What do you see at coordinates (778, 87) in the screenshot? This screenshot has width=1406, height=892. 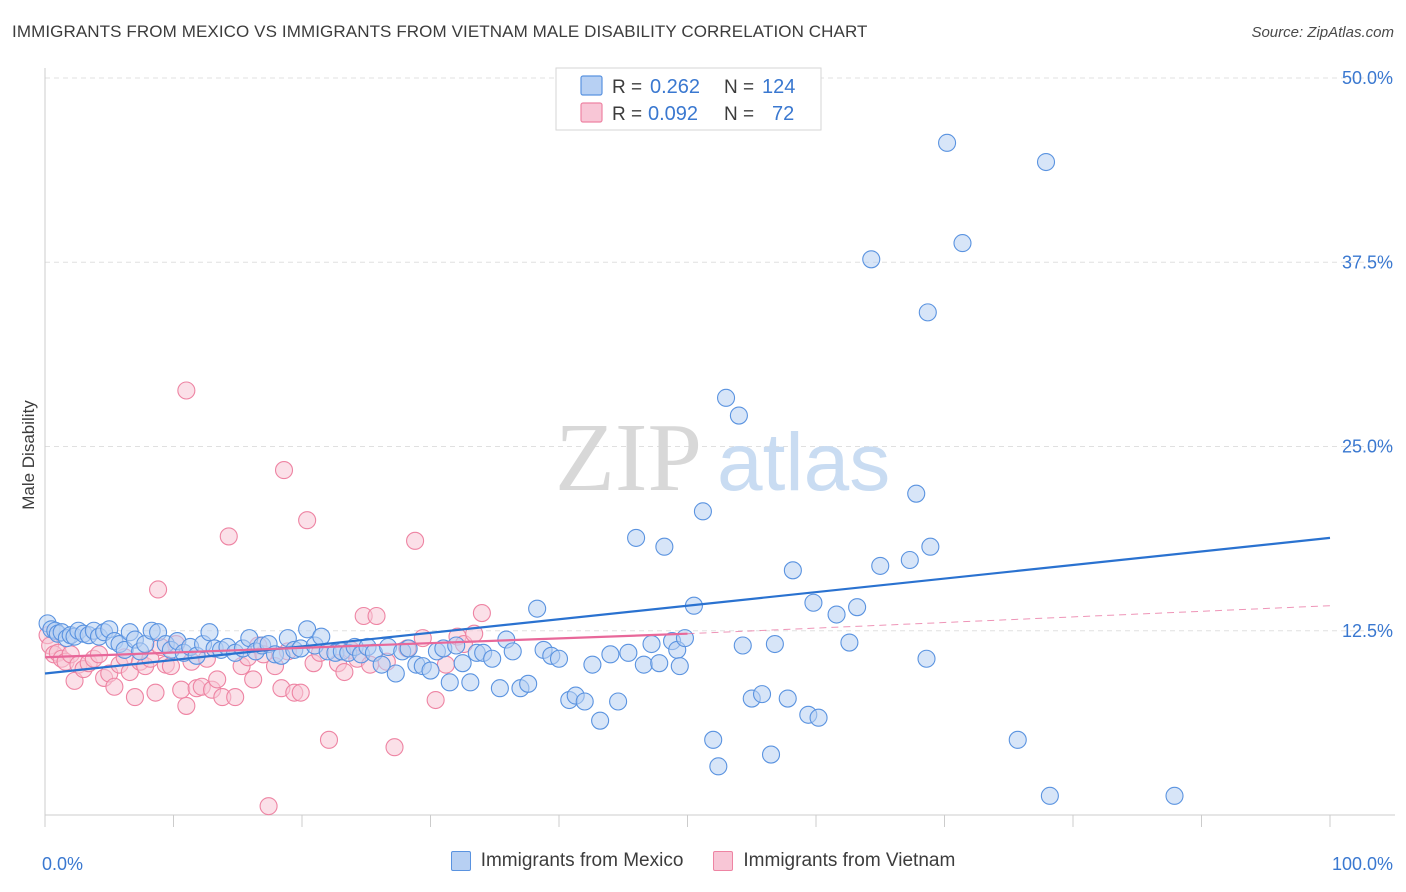 I see `stats-n-value-mexico: 124` at bounding box center [778, 87].